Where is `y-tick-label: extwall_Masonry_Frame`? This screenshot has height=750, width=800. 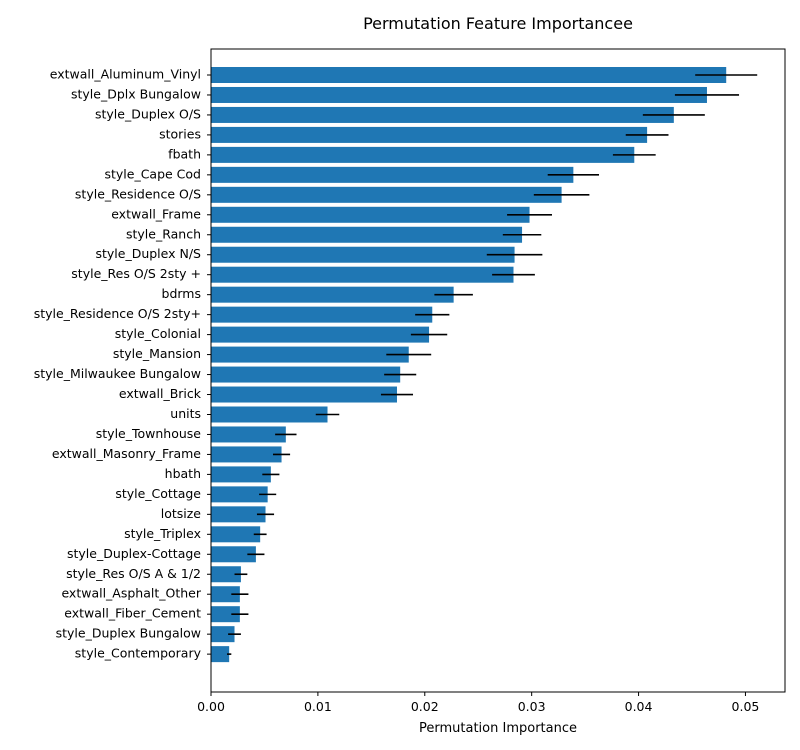
y-tick-label: extwall_Masonry_Frame is located at coordinates (126, 453).